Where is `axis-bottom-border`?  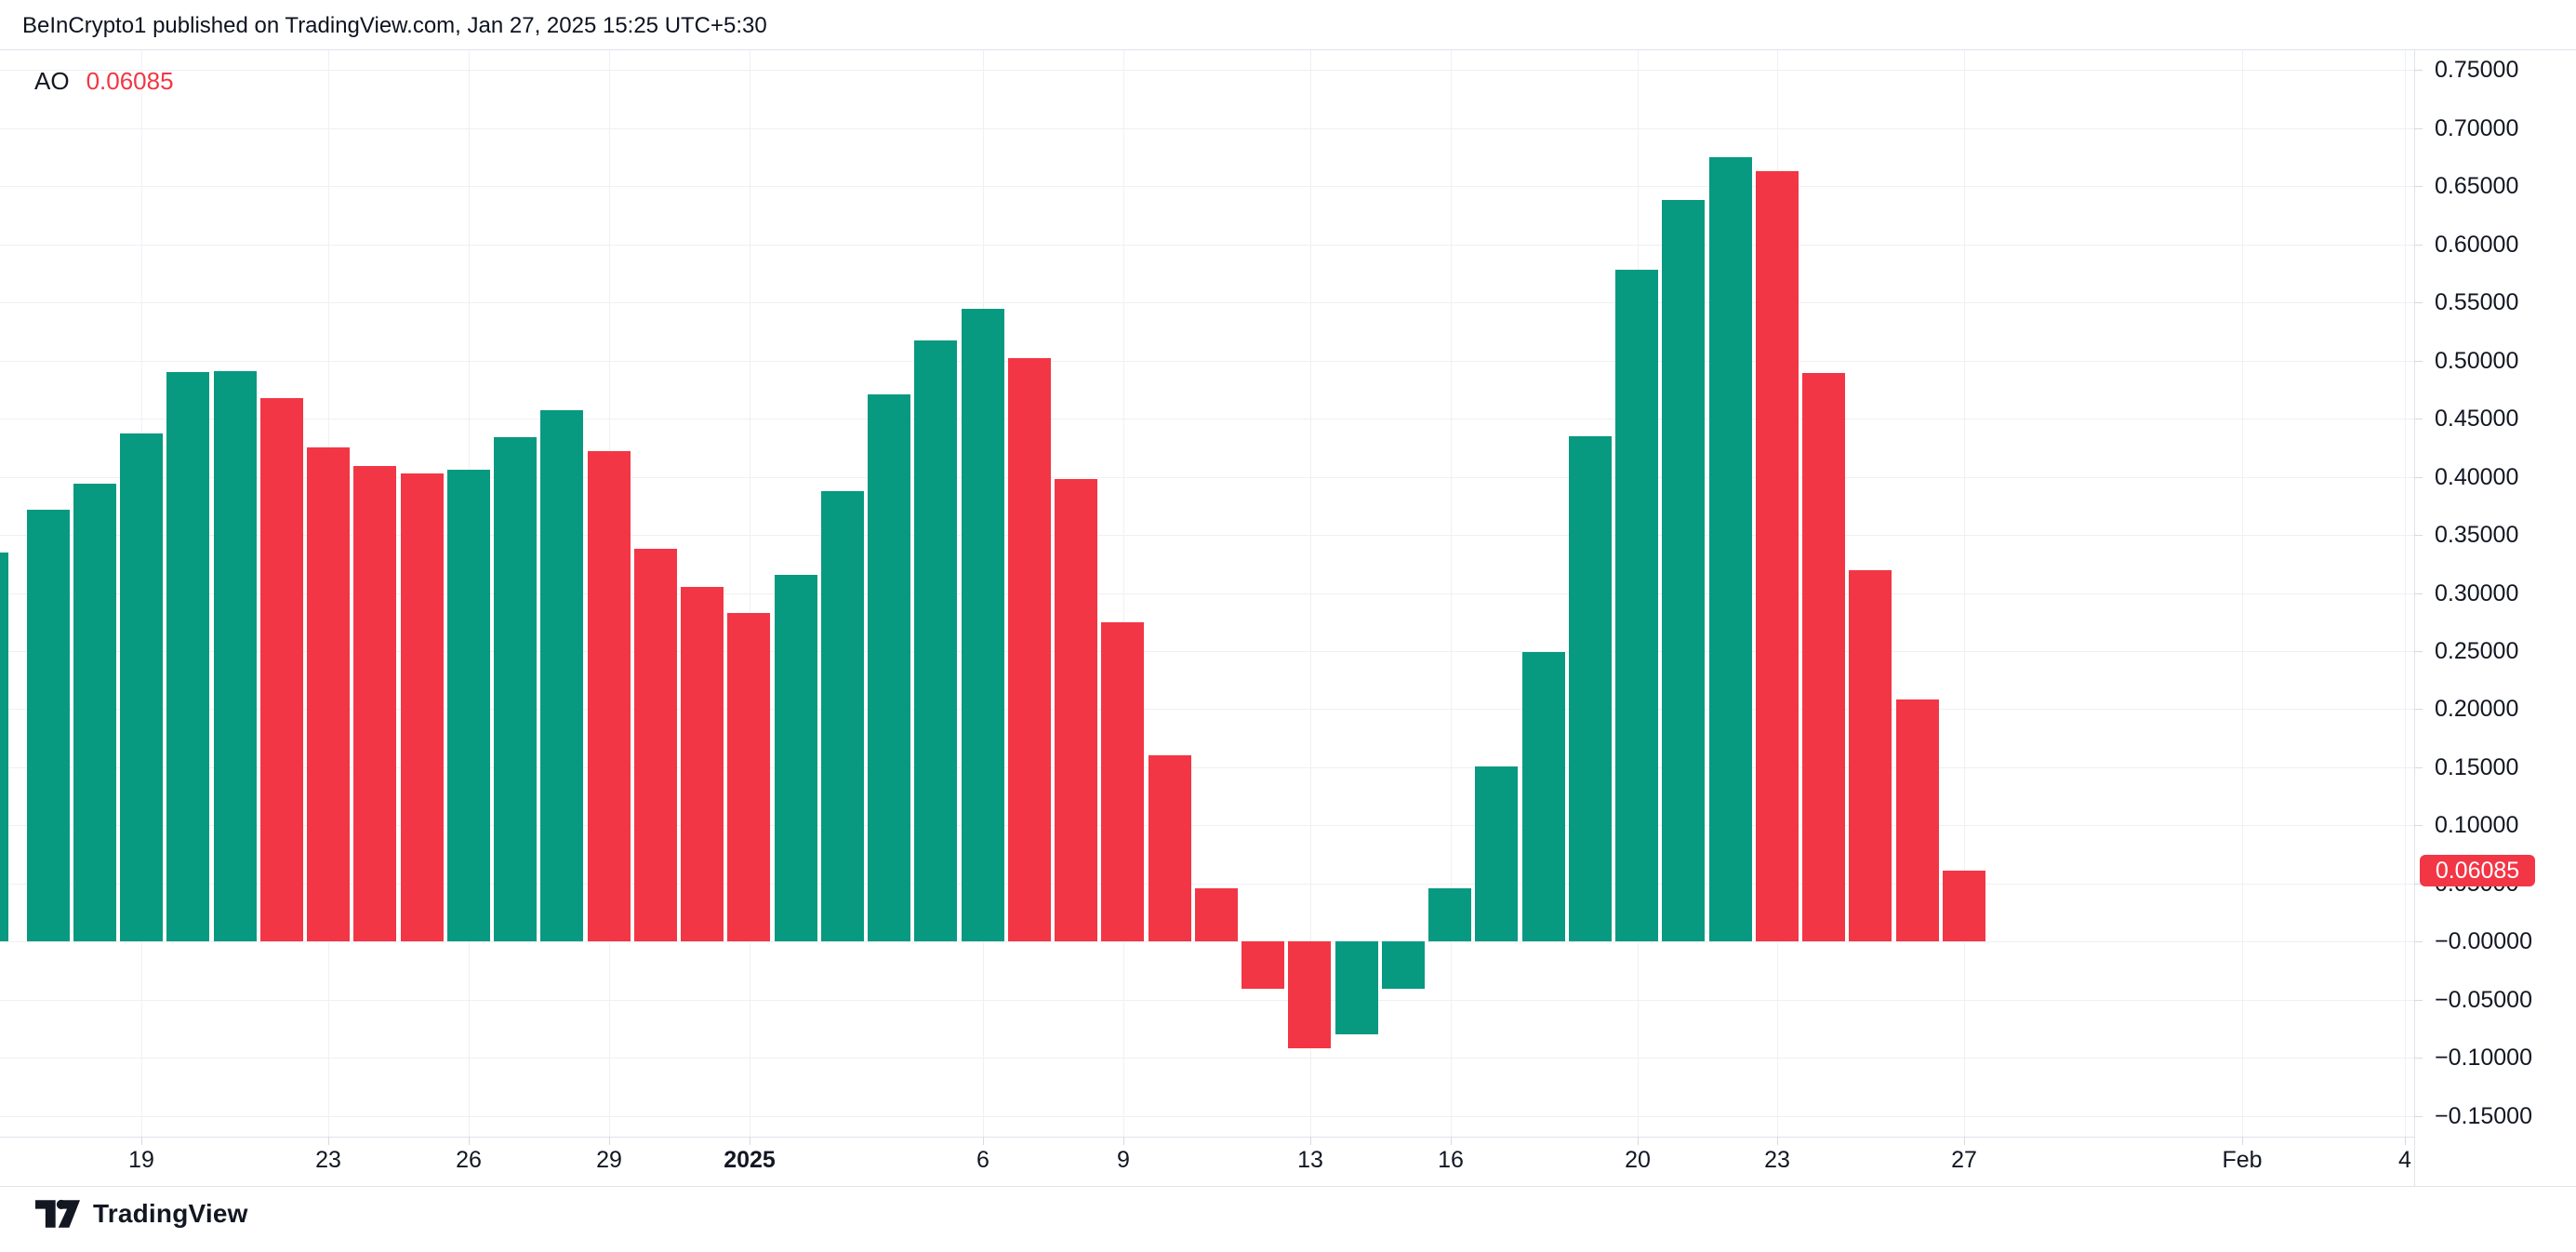
axis-bottom-border is located at coordinates (1288, 1186).